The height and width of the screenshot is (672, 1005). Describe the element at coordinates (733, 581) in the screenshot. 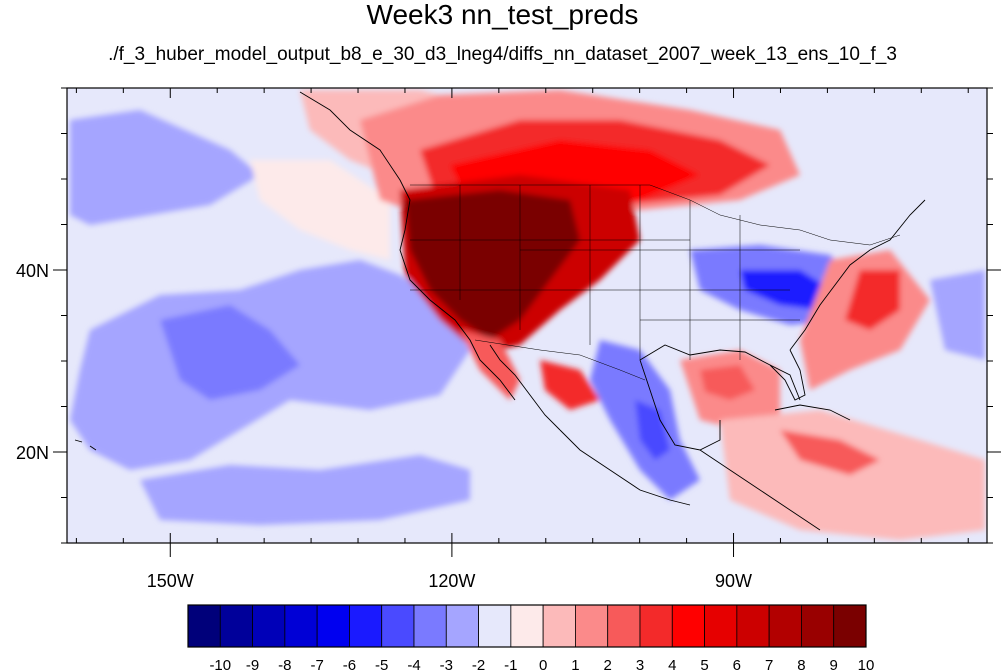

I see `x-tick-label: 90W` at that location.